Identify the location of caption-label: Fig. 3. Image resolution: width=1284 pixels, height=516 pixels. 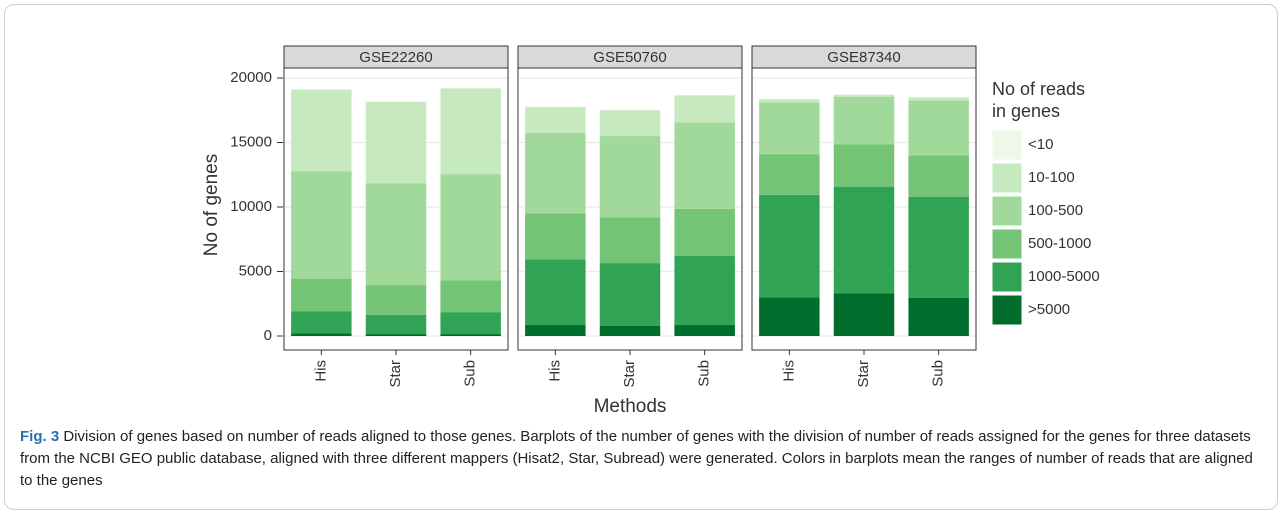
(40, 436).